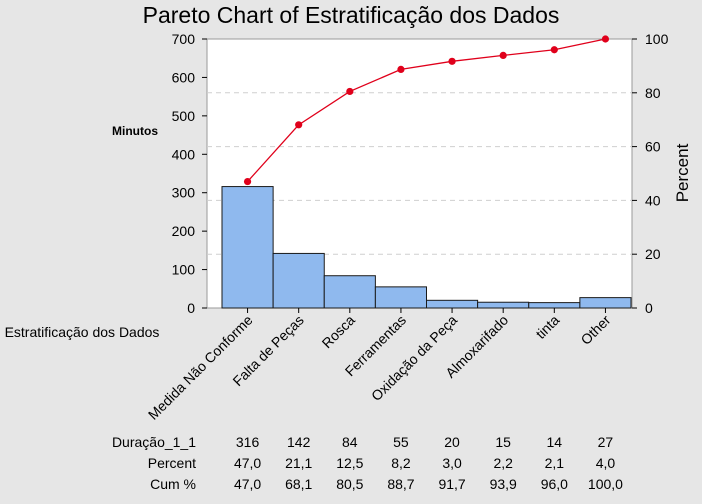  I want to click on y-tick-label: 600, so click(184, 77).